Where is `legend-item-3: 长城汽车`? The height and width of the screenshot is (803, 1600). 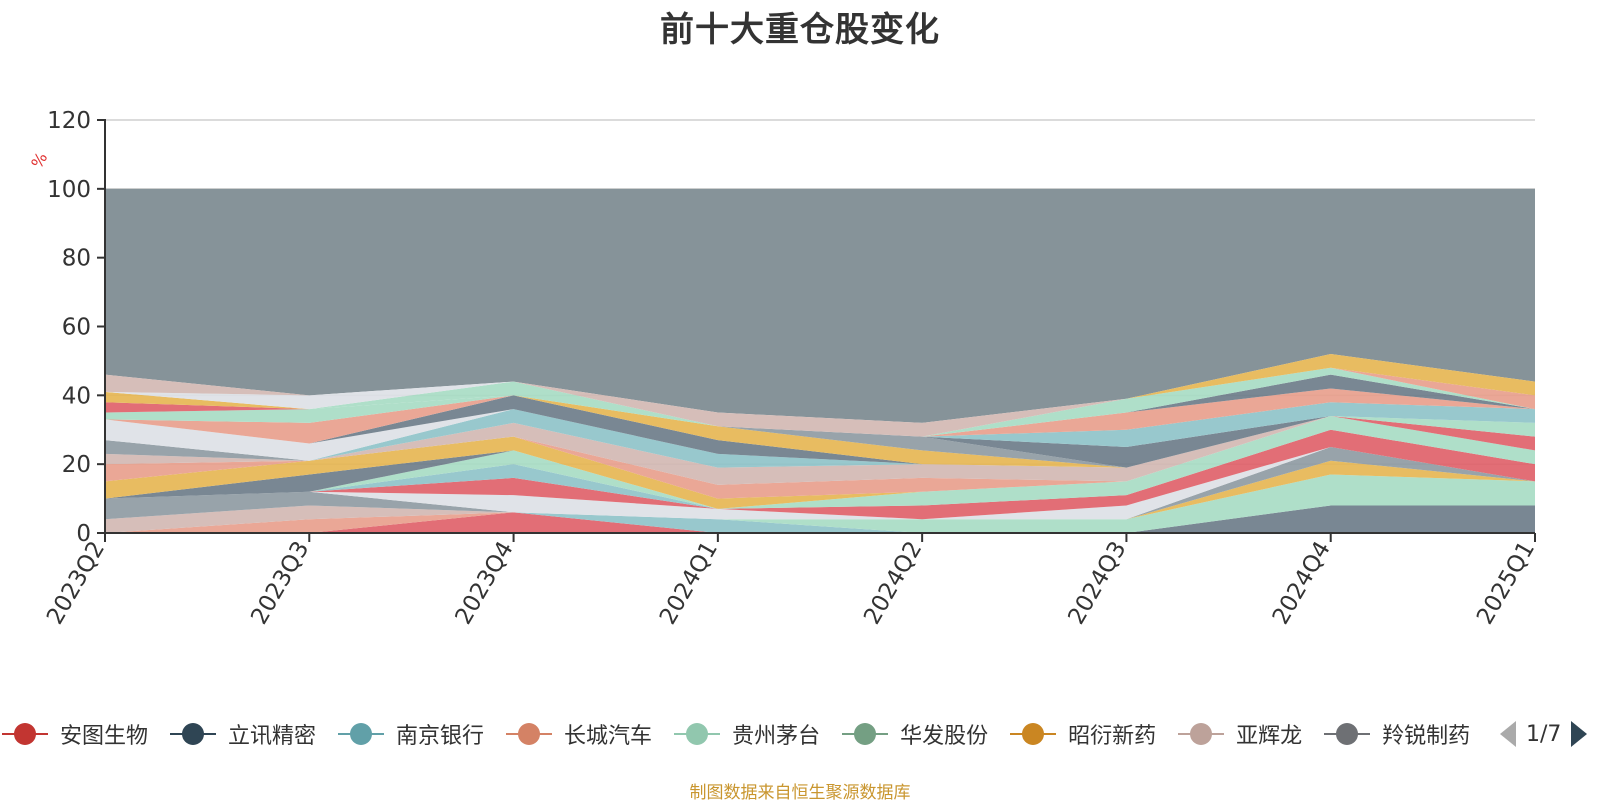 legend-item-3: 长城汽车 is located at coordinates (578, 734).